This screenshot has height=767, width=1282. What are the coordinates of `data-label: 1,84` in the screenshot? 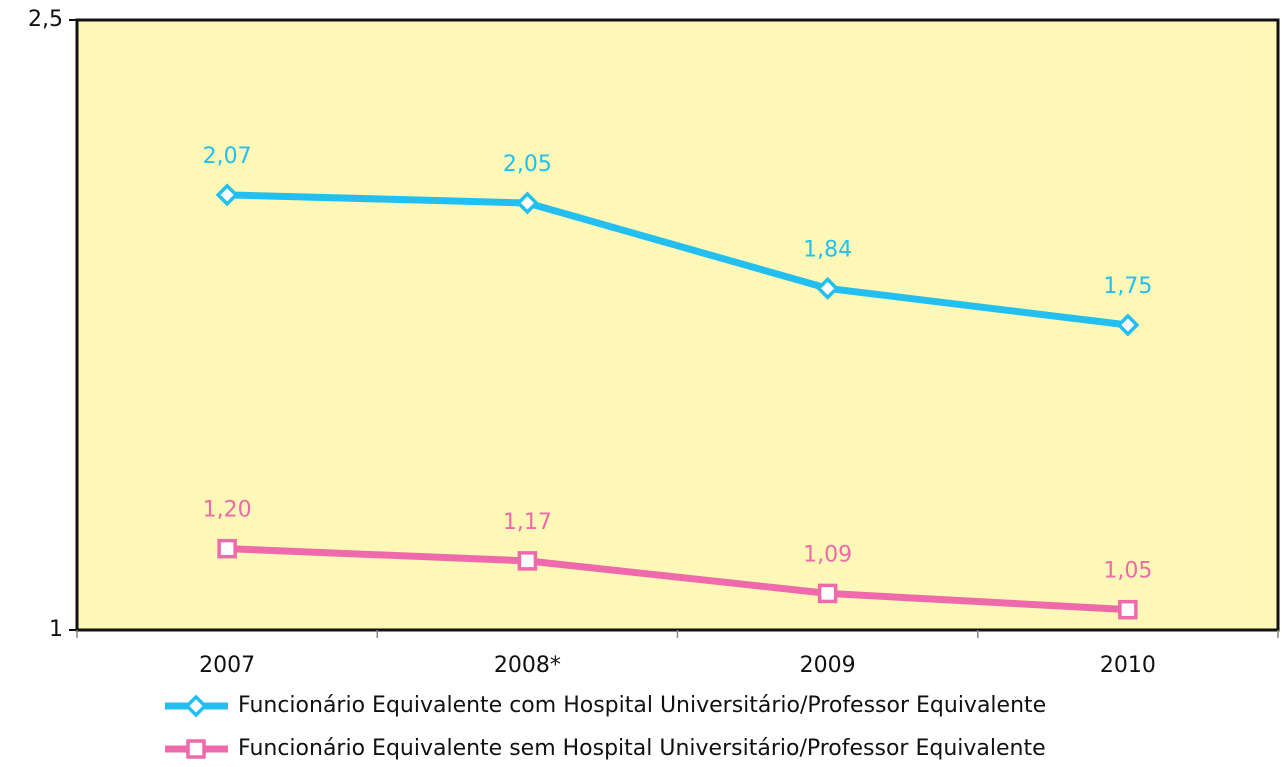 It's located at (827, 249).